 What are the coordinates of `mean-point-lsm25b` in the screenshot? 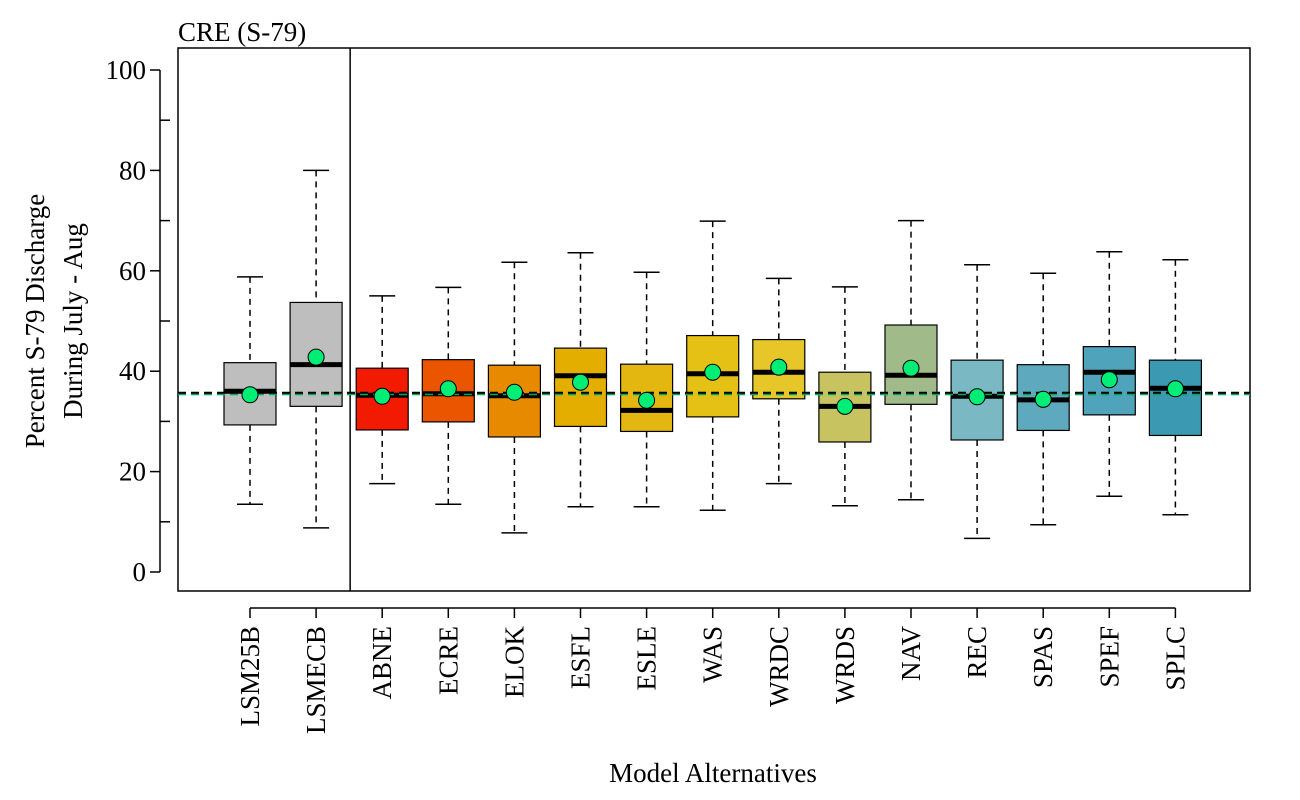 It's located at (250, 395).